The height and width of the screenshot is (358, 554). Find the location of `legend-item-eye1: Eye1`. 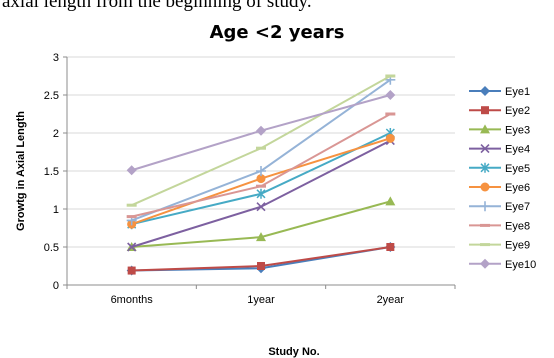

legend-item-eye1: Eye1 is located at coordinates (499, 92).